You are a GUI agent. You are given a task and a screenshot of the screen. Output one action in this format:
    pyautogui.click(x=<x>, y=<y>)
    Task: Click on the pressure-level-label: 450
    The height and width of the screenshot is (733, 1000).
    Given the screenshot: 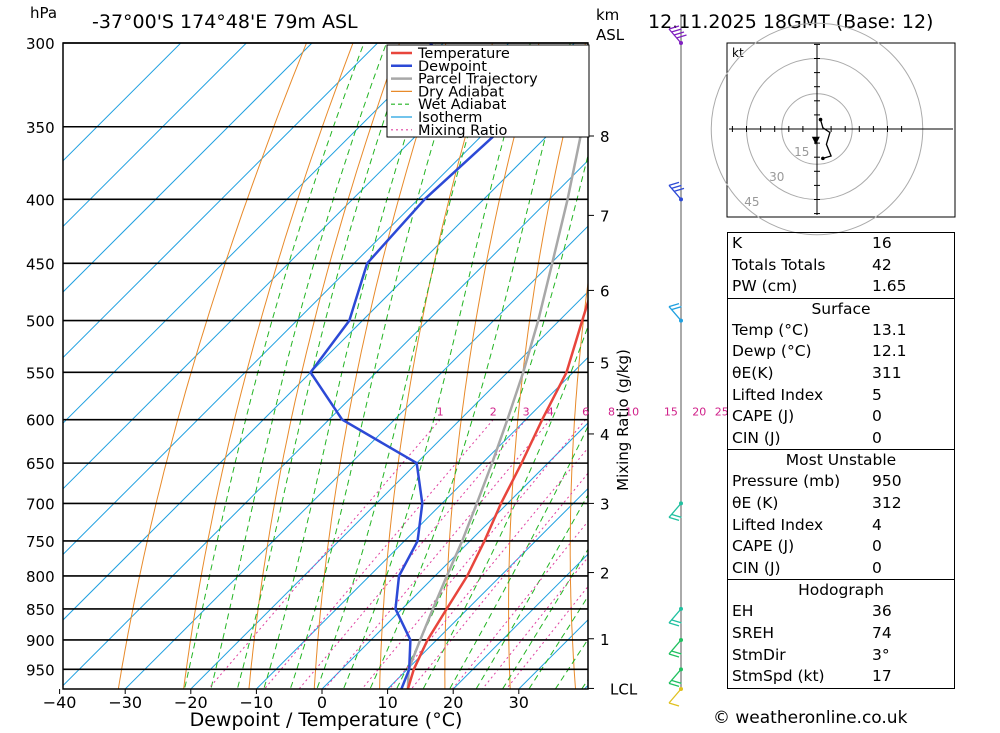 What is the action you would take?
    pyautogui.click(x=40, y=264)
    